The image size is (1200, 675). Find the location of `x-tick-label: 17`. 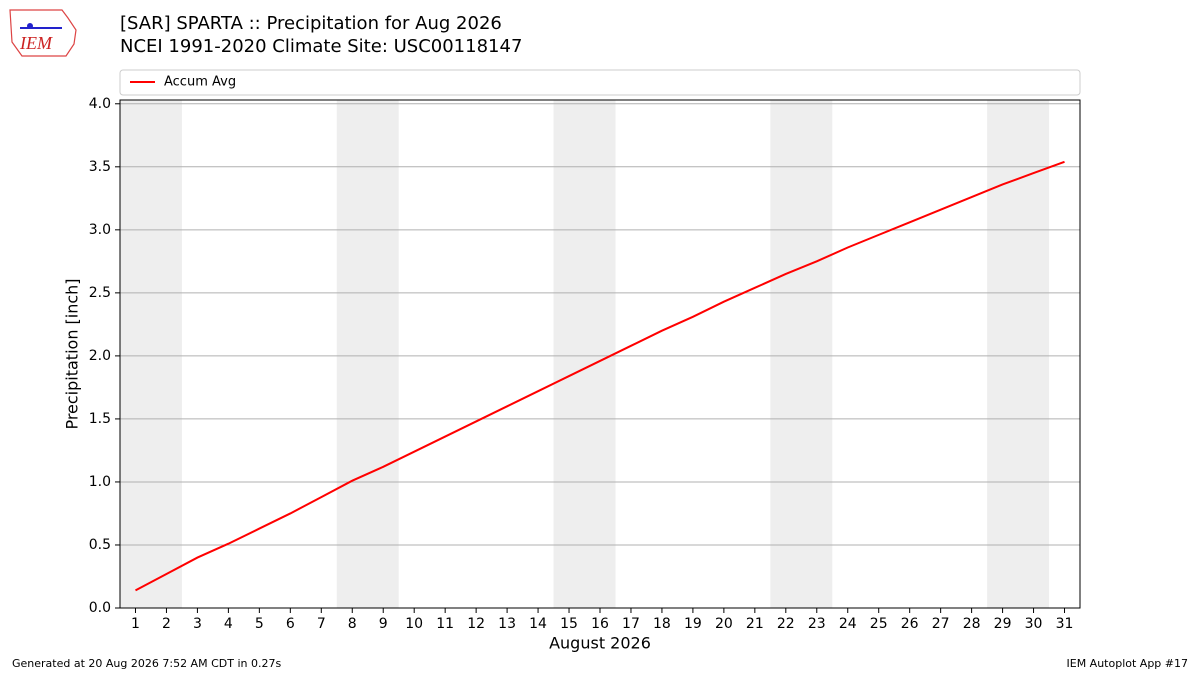

x-tick-label: 17 is located at coordinates (631, 624).